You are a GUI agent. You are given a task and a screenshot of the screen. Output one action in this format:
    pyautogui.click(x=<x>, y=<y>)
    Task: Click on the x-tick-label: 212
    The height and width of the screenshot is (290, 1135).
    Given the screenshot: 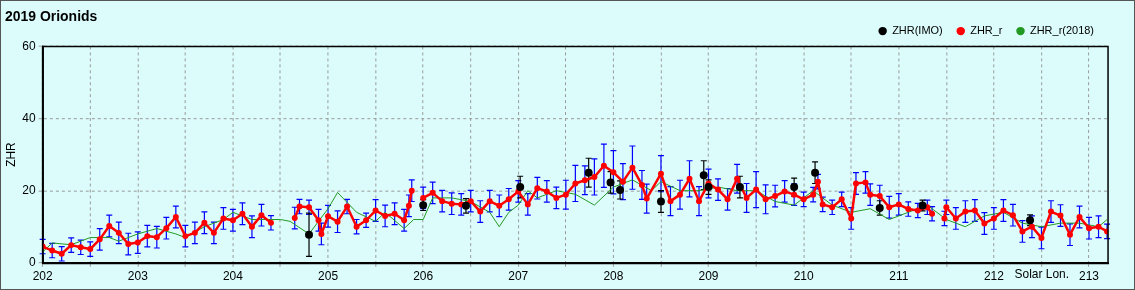 What is the action you would take?
    pyautogui.click(x=994, y=276)
    